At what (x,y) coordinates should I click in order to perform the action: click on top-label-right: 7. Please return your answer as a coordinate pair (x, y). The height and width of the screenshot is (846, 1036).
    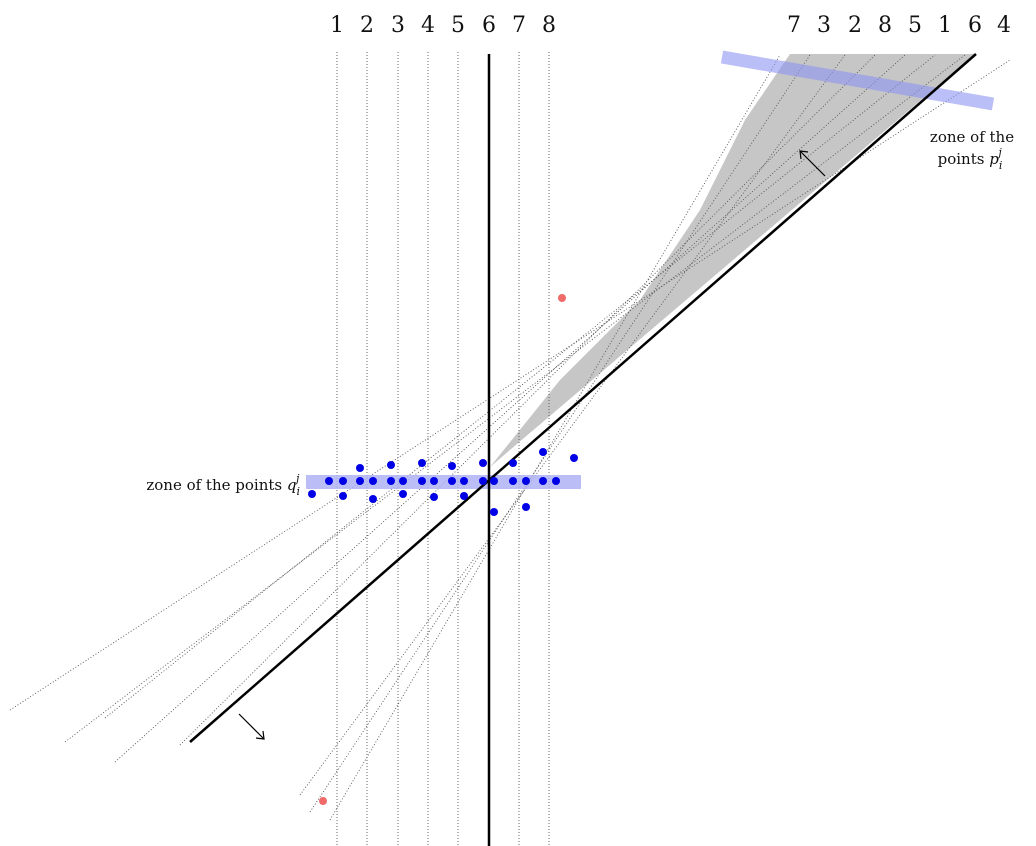
    Looking at the image, I should click on (794, 25).